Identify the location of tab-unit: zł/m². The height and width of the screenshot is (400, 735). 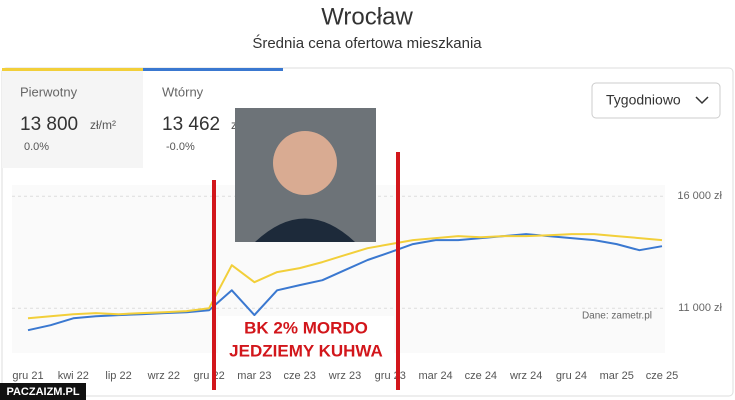
(103, 125).